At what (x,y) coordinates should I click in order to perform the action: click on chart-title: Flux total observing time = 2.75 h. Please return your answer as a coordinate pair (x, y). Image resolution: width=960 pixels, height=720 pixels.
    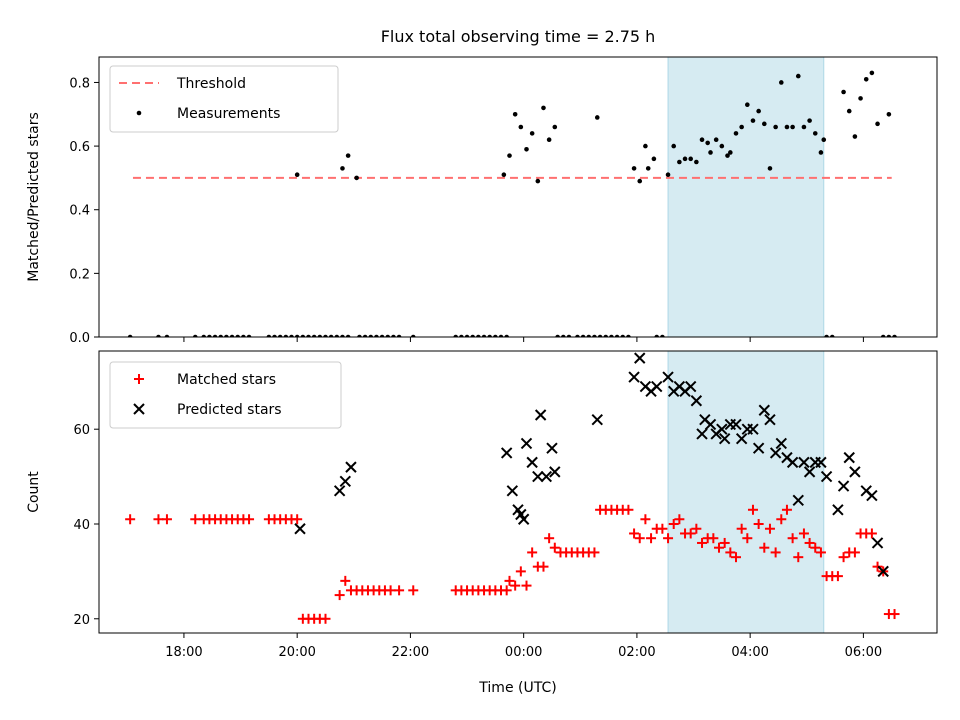
    Looking at the image, I should click on (518, 36).